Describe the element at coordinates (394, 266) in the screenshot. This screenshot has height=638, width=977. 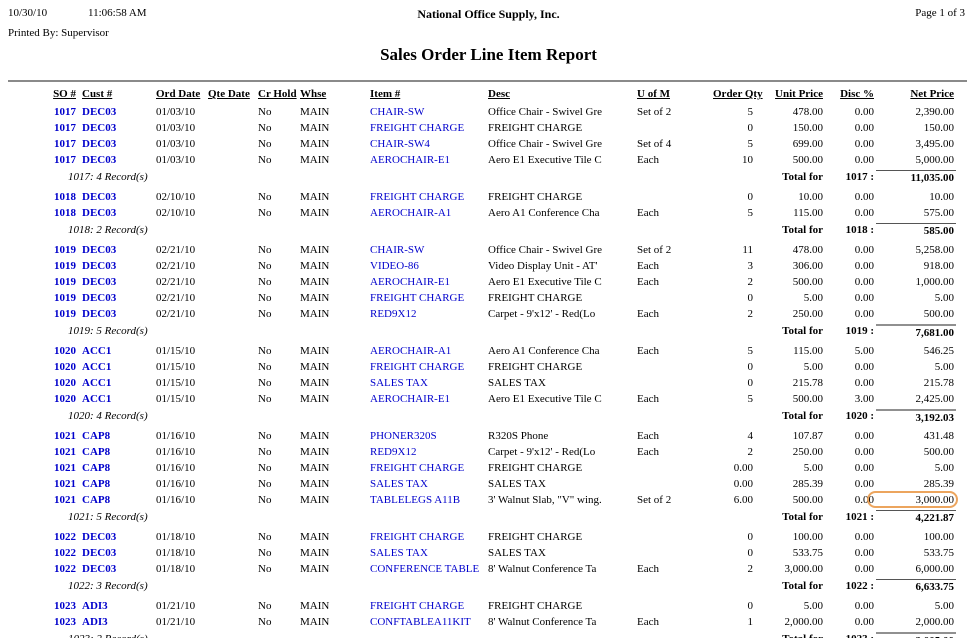
I see `item-number-link: VIDEO-86` at that location.